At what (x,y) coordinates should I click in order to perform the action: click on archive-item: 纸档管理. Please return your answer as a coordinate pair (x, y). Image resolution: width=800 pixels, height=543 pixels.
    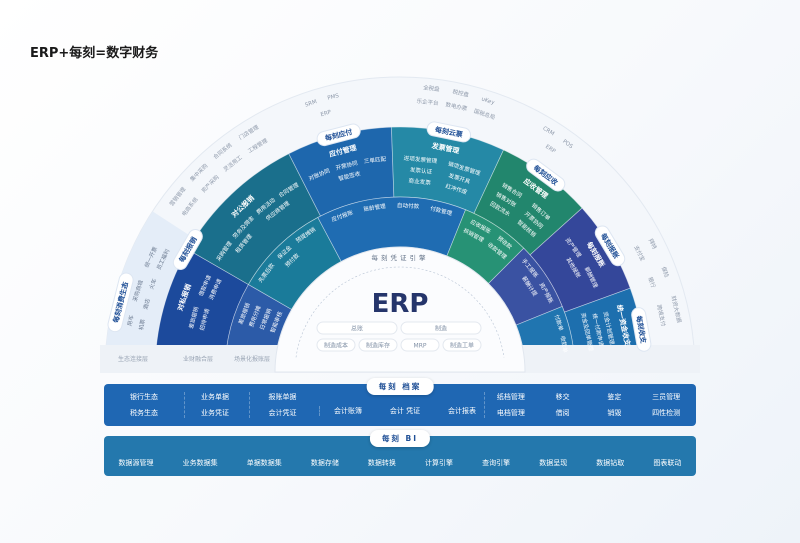
    Looking at the image, I should click on (510, 397).